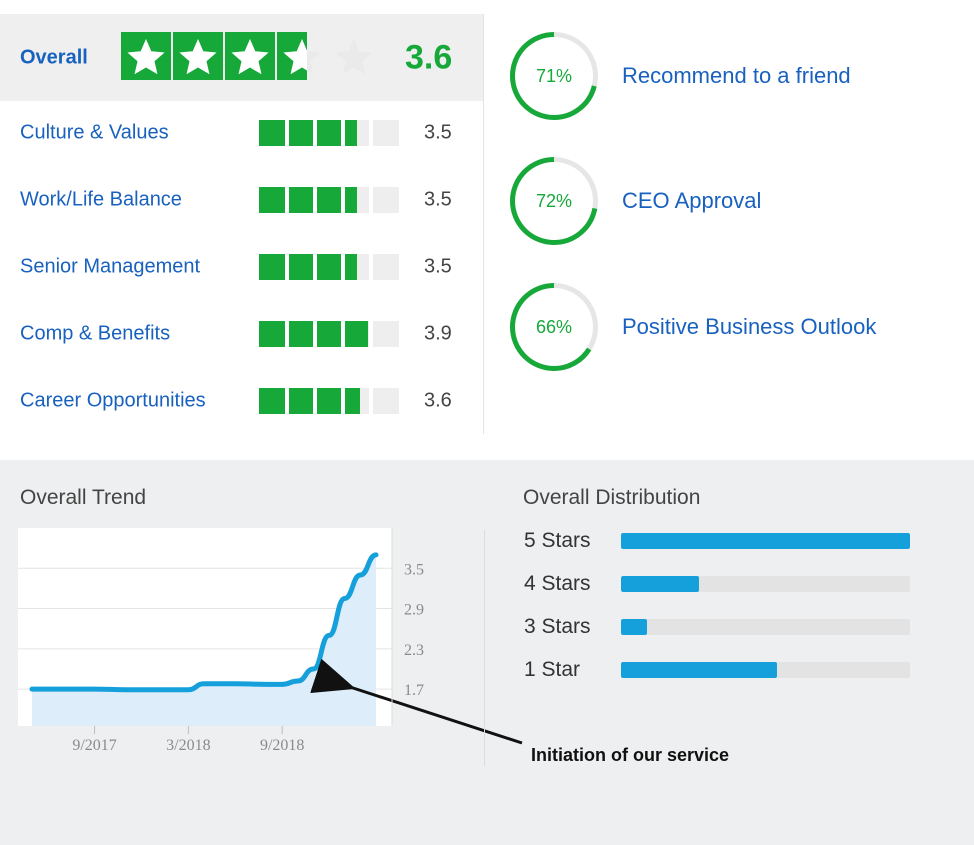 Image resolution: width=974 pixels, height=845 pixels. Describe the element at coordinates (240, 267) in the screenshot. I see `category-senior-management: Senior Management 3.5` at that location.